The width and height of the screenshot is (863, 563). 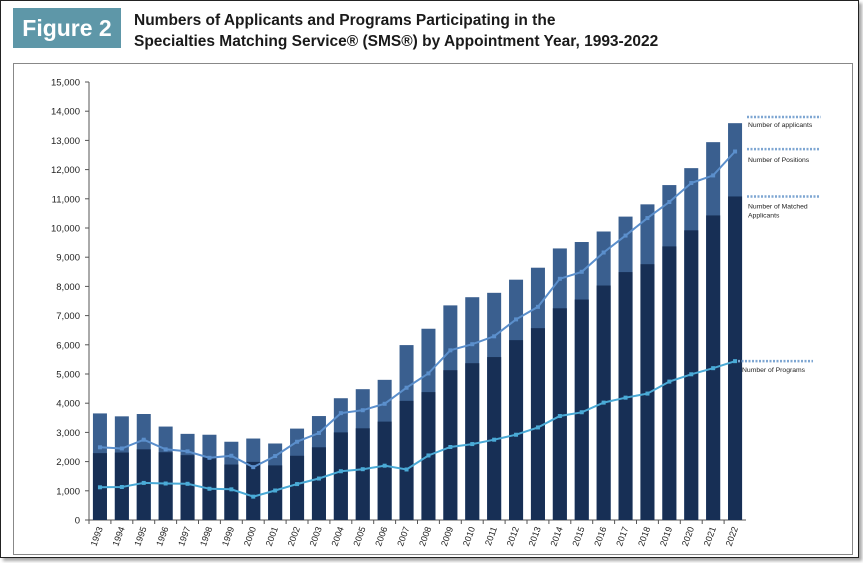 What do you see at coordinates (68, 491) in the screenshot?
I see `y-tick-label: 1,000` at bounding box center [68, 491].